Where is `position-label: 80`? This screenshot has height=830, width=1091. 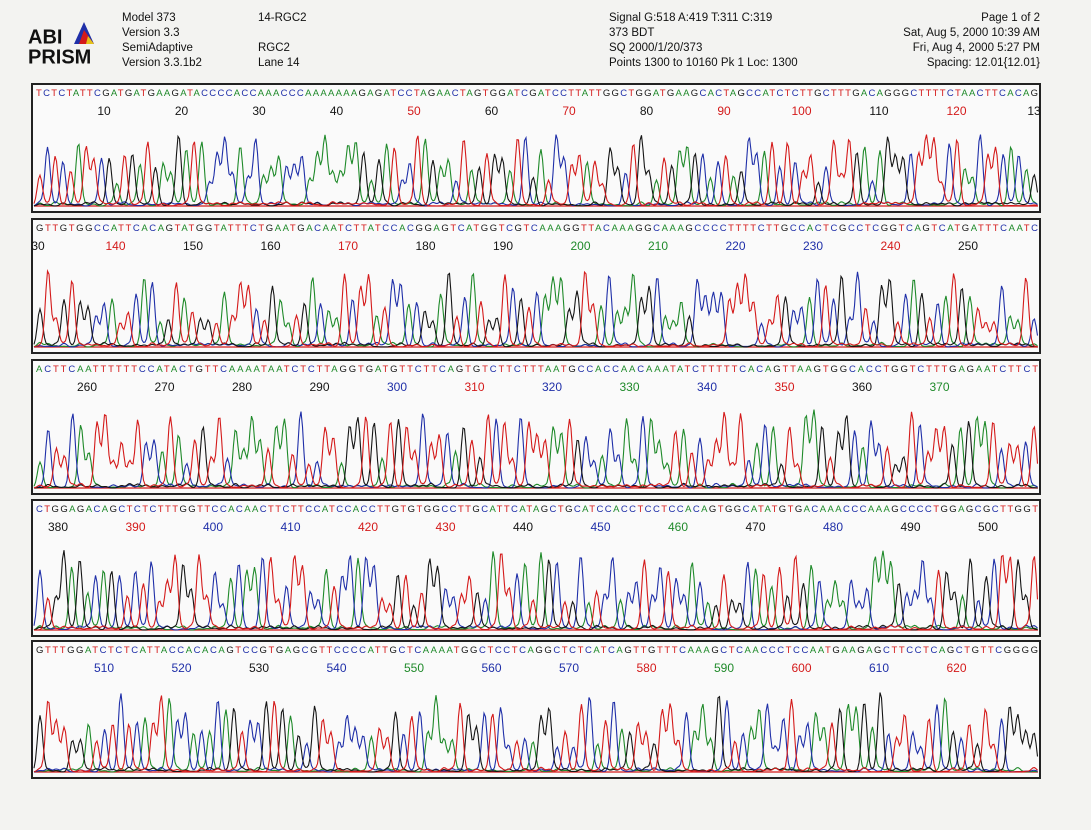 position-label: 80 is located at coordinates (647, 111).